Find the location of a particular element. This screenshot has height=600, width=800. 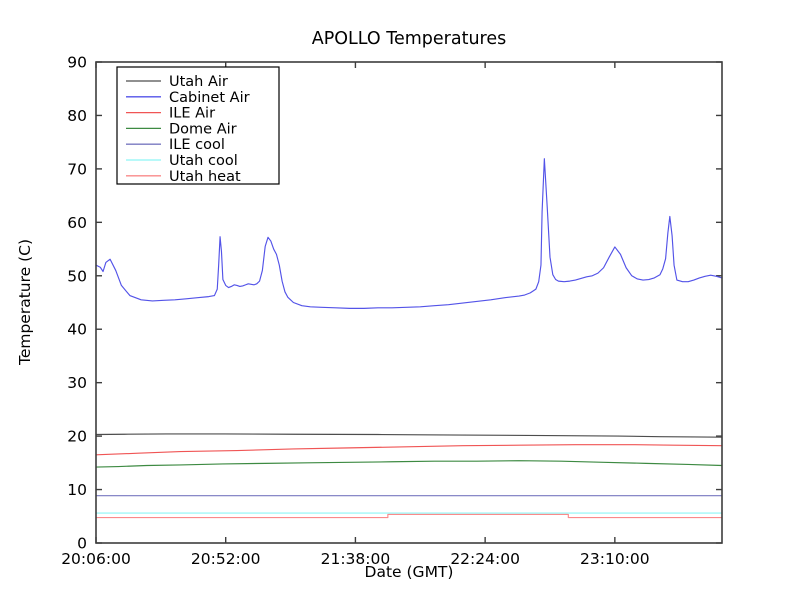

legend-item-utah-cool: Utah cool is located at coordinates (182, 161).